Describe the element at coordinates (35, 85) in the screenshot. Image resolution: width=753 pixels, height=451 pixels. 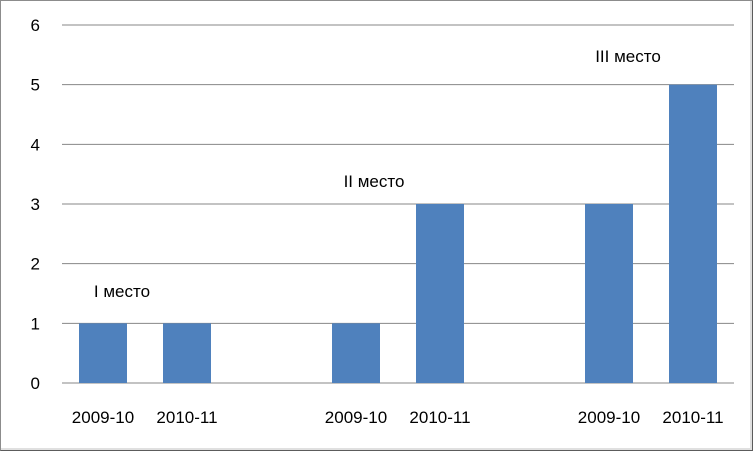
I see `y-tick-label: 5` at that location.